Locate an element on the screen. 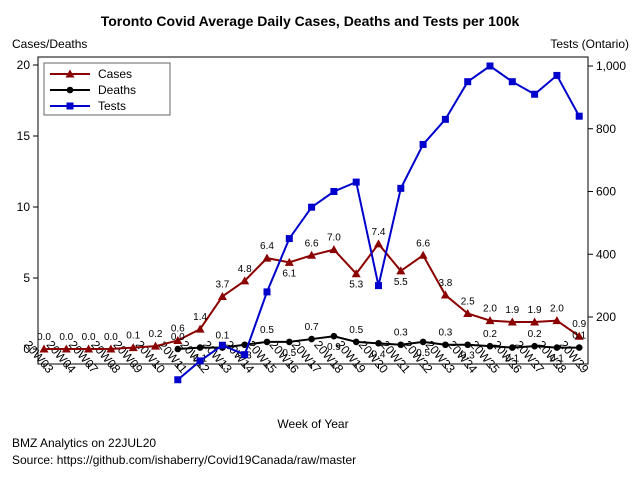 The width and height of the screenshot is (640, 480). cases-data-label: 6.1 is located at coordinates (289, 273).